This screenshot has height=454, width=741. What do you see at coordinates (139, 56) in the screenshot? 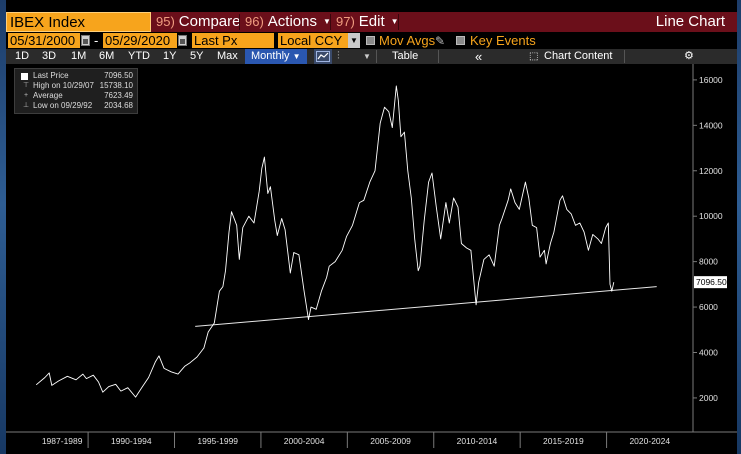
I see `range-ytd: YTD` at bounding box center [139, 56].